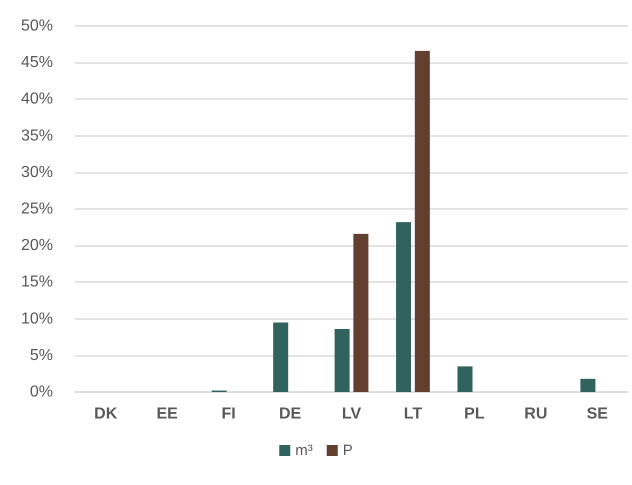 This screenshot has width=632, height=485. I want to click on y-tick-label: 40%, so click(36, 99).